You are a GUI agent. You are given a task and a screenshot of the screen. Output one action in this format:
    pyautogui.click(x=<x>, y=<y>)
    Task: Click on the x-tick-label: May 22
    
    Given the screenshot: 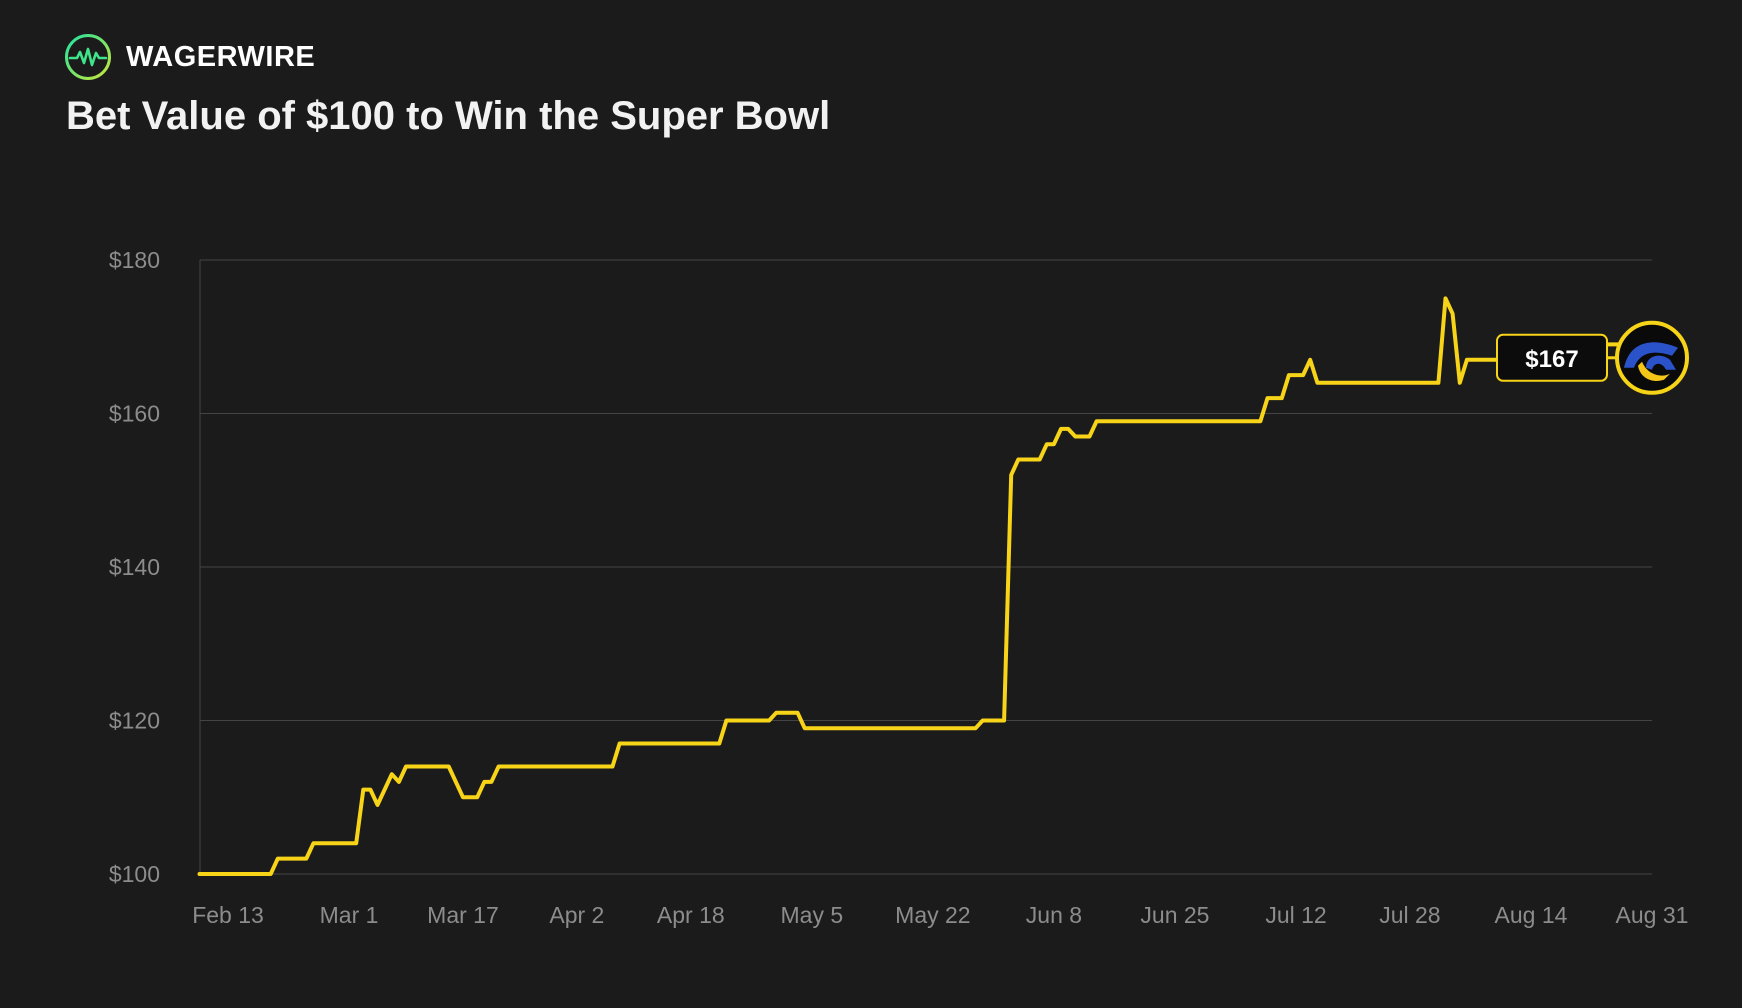 What is the action you would take?
    pyautogui.click(x=932, y=915)
    